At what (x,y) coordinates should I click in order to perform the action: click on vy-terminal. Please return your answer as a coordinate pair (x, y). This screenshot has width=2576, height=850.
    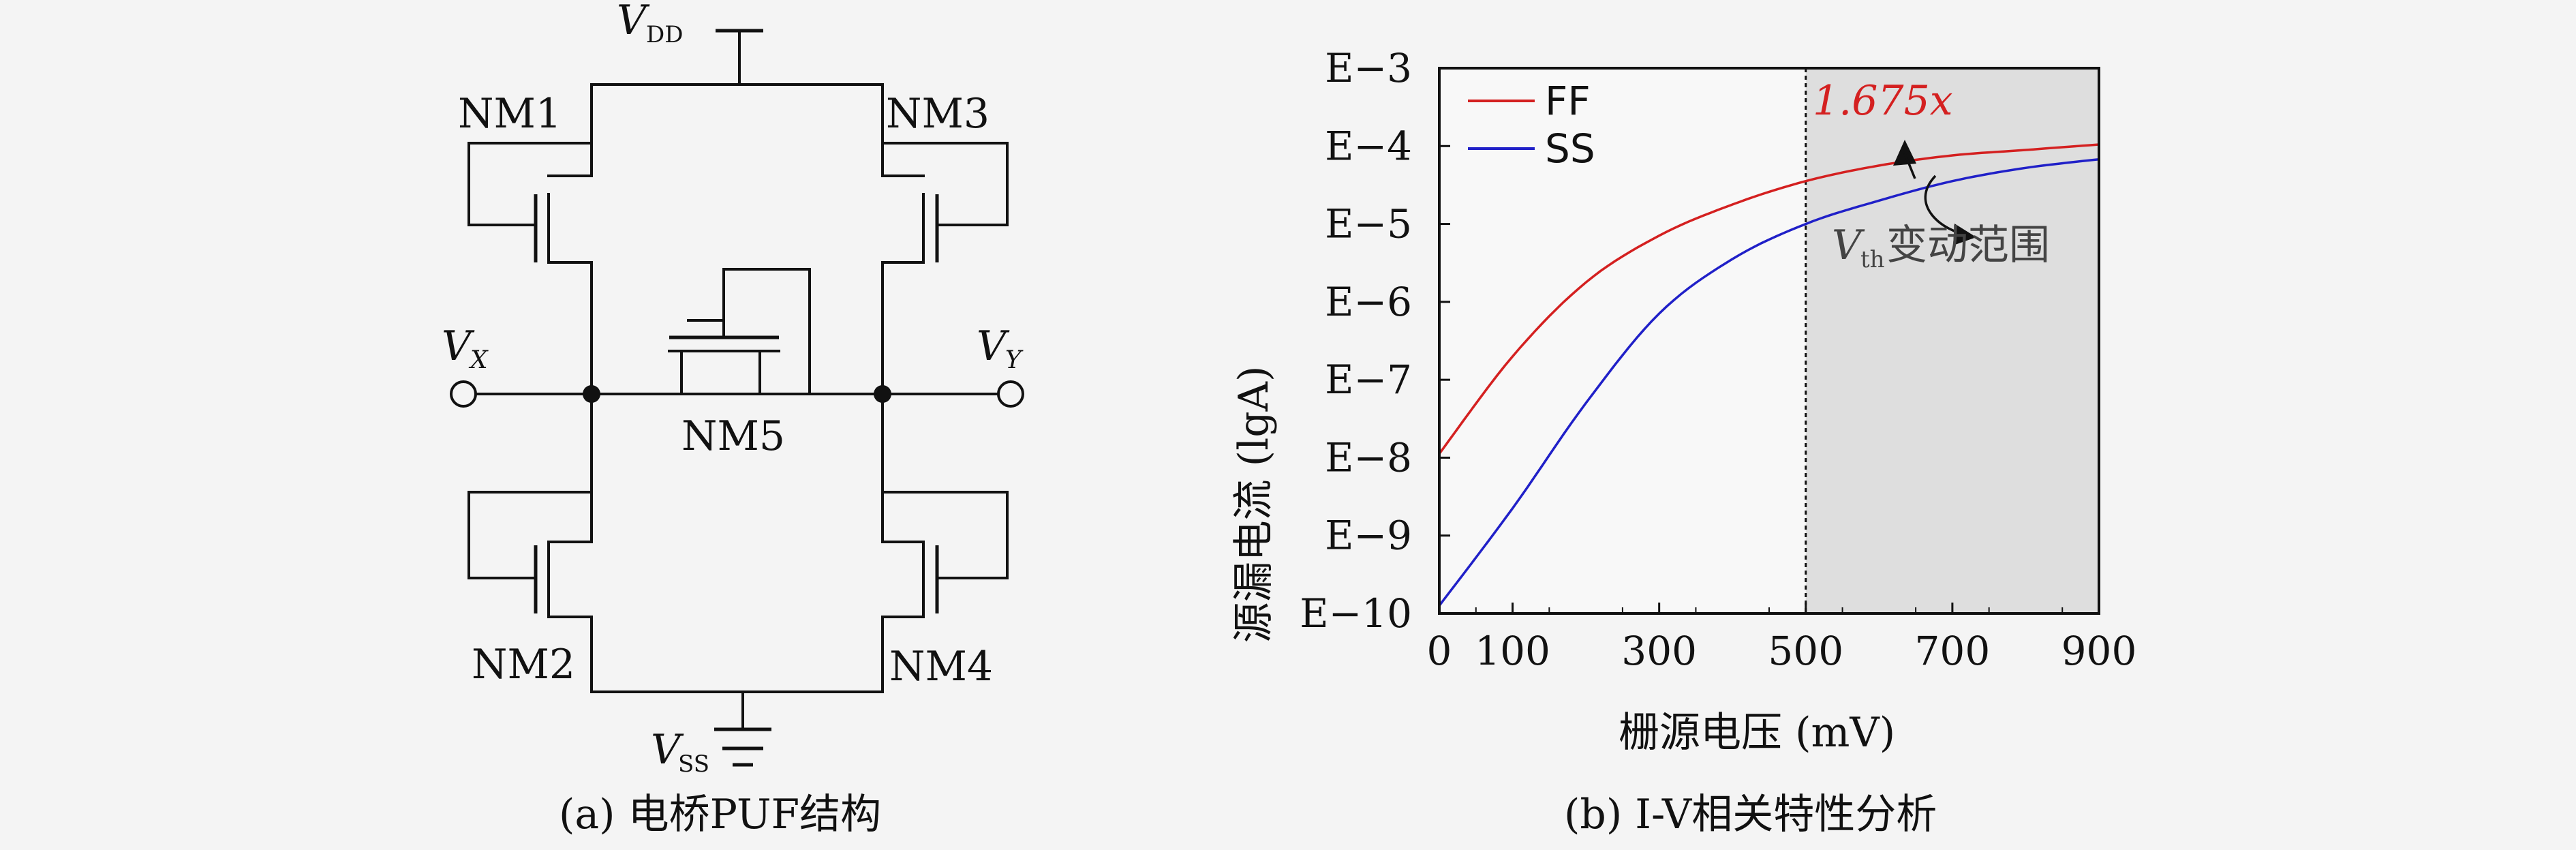
    Looking at the image, I should click on (1010, 394).